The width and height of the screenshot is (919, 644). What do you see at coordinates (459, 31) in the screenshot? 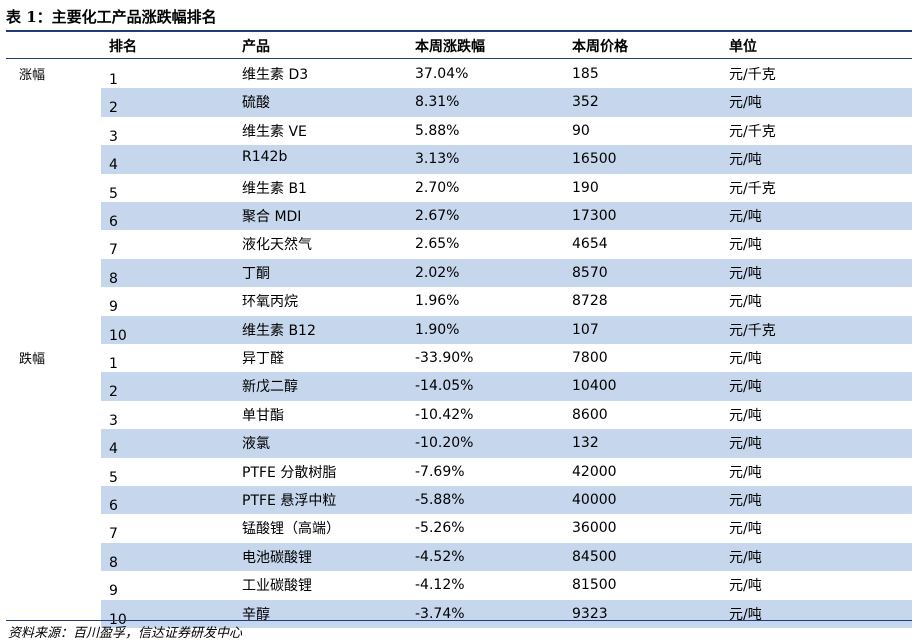
I see `title-rule` at bounding box center [459, 31].